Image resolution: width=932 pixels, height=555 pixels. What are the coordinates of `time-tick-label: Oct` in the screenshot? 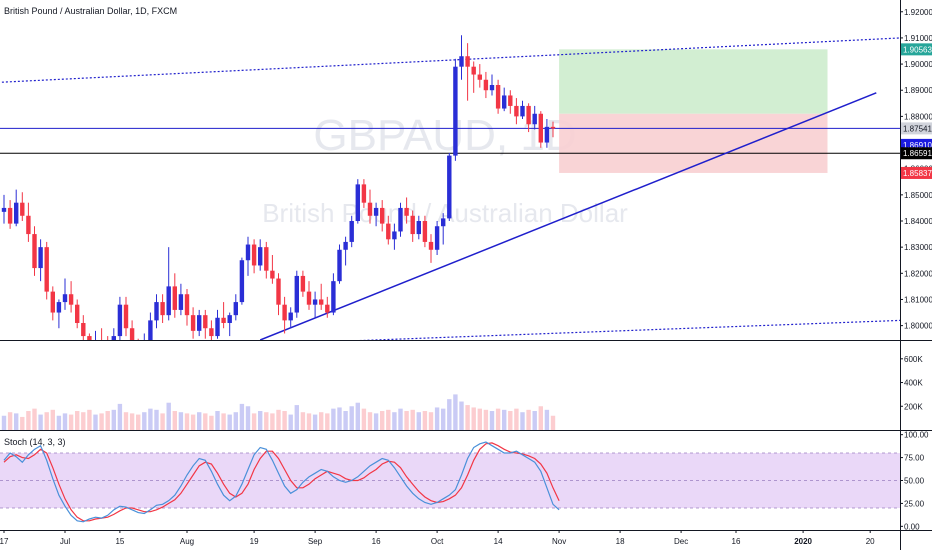 It's located at (437, 541).